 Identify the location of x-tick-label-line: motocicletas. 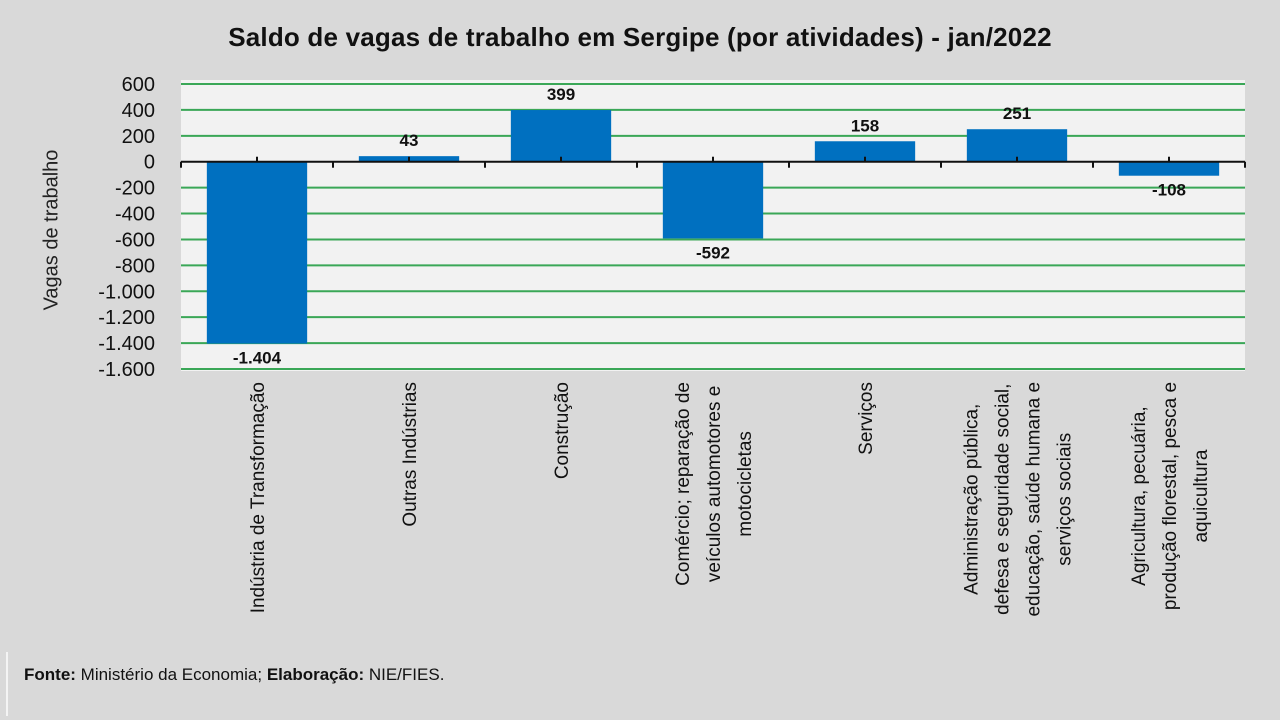
(745, 484).